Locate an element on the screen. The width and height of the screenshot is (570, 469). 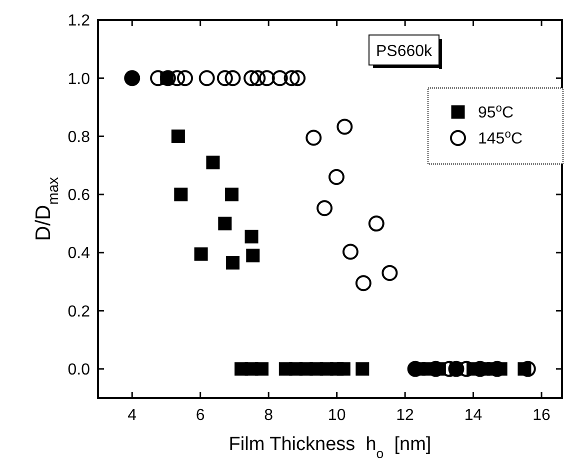
y-tick-label: 1.2 is located at coordinates (79, 21).